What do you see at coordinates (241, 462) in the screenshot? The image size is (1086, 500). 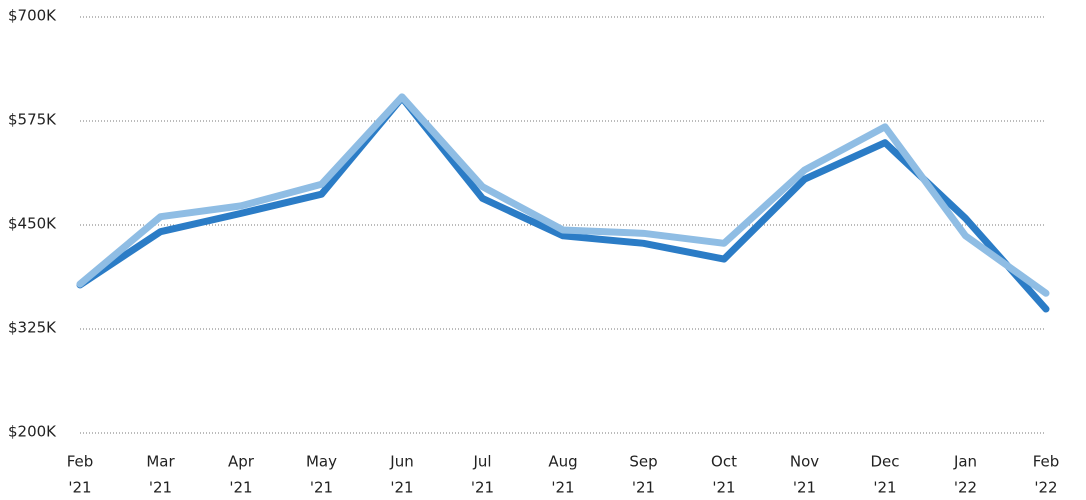 I see `x-tick-label: Apr` at bounding box center [241, 462].